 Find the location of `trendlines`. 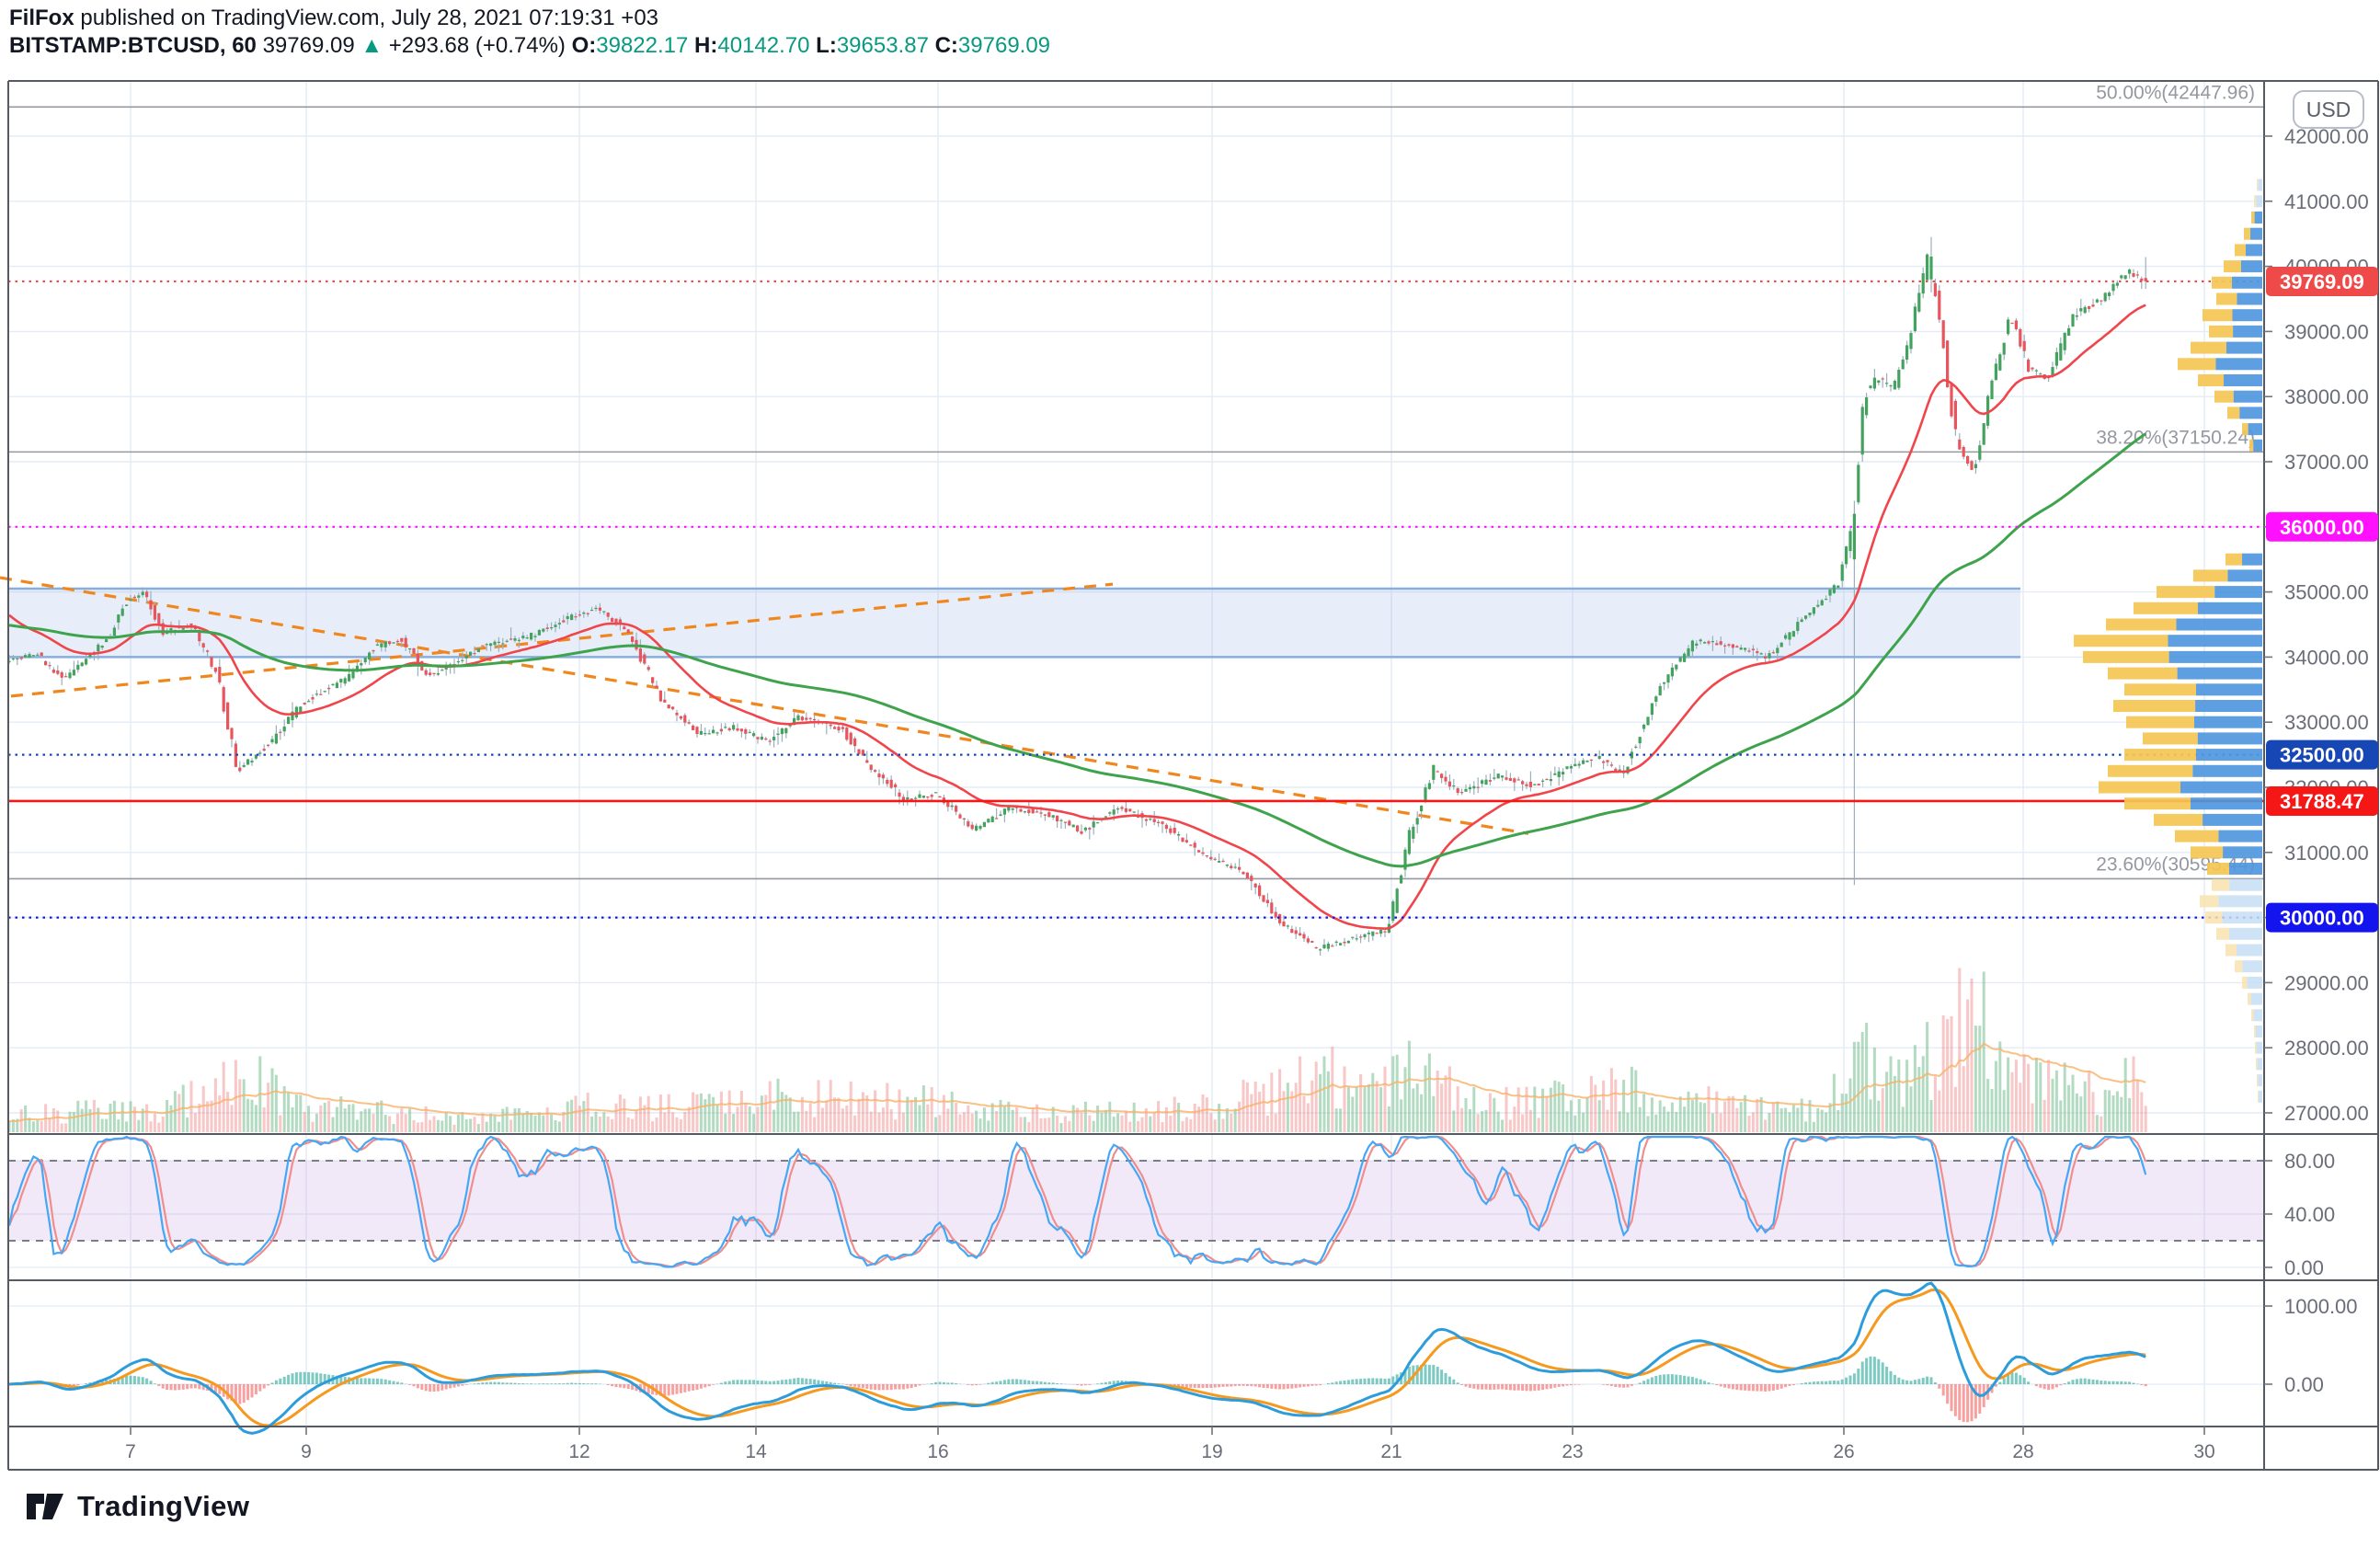

trendlines is located at coordinates (764, 705).